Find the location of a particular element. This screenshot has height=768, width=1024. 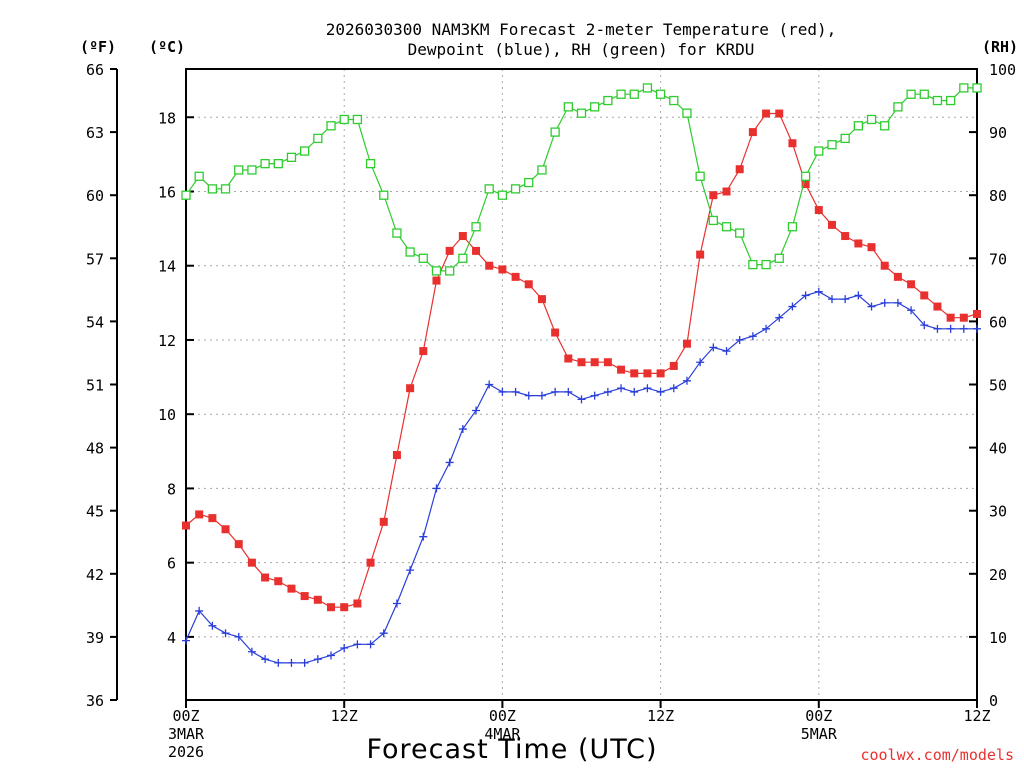

celsius-tick-label: 18 is located at coordinates (167, 118).